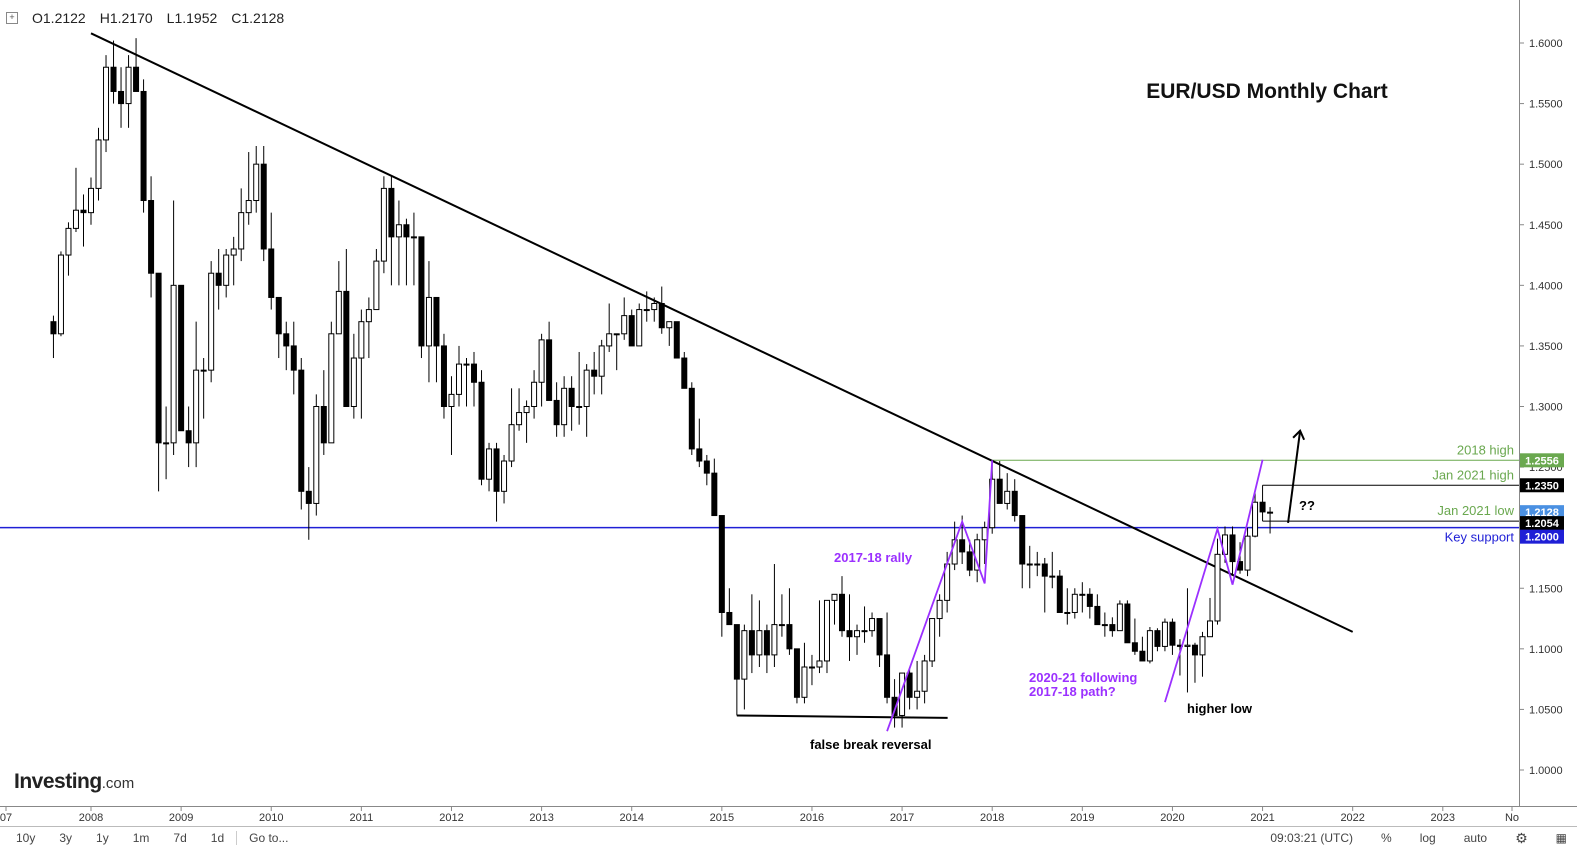 The height and width of the screenshot is (861, 1577). Describe the element at coordinates (1542, 538) in the screenshot. I see `price-tag-label: 1.2000` at that location.